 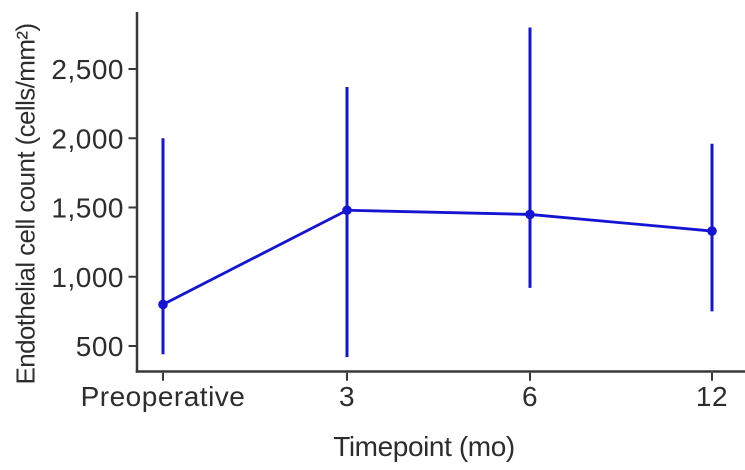 I want to click on y-tick-label: 500, so click(x=100, y=346).